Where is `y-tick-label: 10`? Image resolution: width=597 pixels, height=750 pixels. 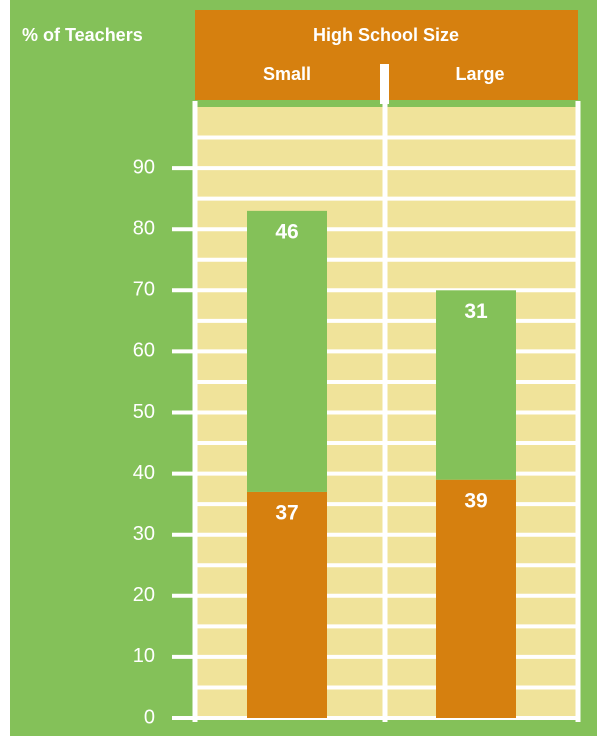
y-tick-label: 10 is located at coordinates (144, 656).